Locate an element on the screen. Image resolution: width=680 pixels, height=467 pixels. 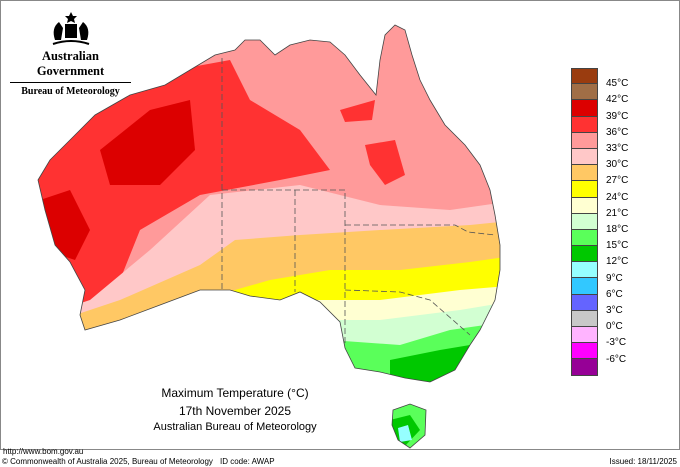
legend-label: 36°C is located at coordinates (617, 132).